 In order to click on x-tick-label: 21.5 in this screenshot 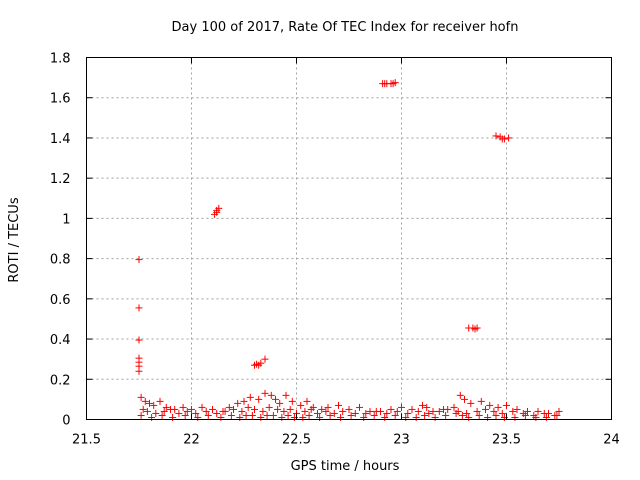, I will do `click(86, 440)`.